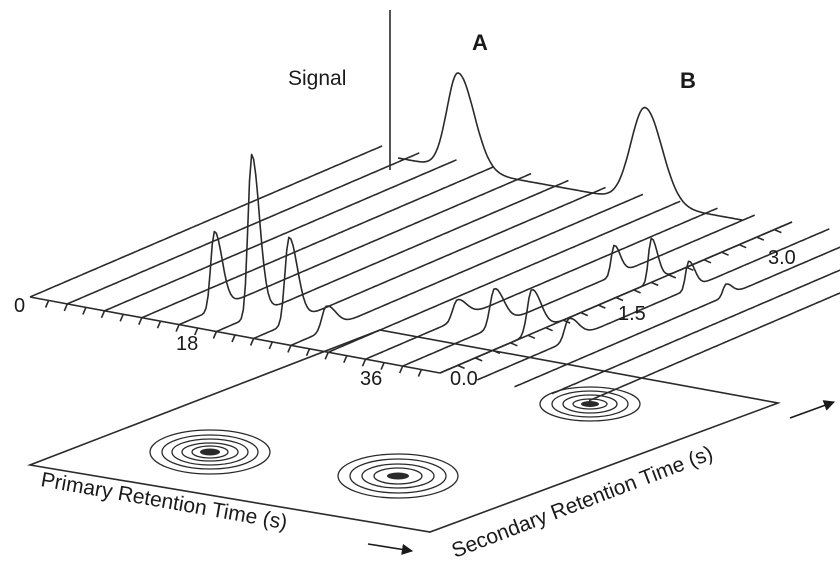 The width and height of the screenshot is (840, 567). I want to click on primary-tick-label-36: 36, so click(371, 379).